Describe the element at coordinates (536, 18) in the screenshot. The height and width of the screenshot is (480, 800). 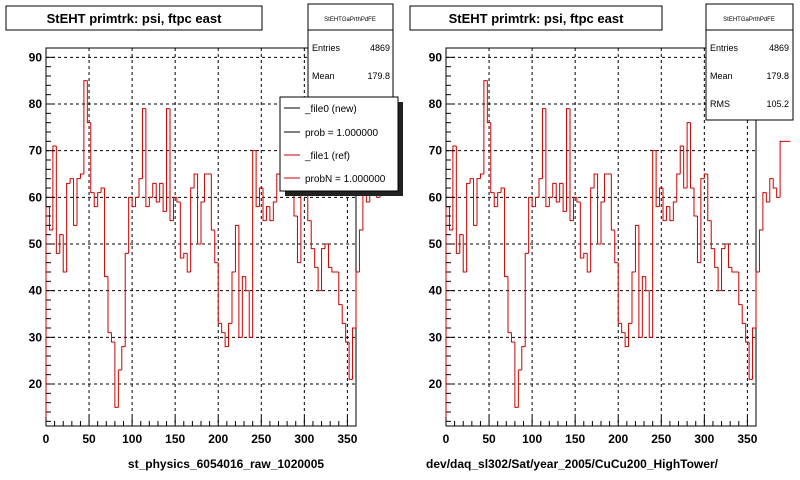
I see `chart-title: StEHT primtrk: psi, ftpc east` at that location.